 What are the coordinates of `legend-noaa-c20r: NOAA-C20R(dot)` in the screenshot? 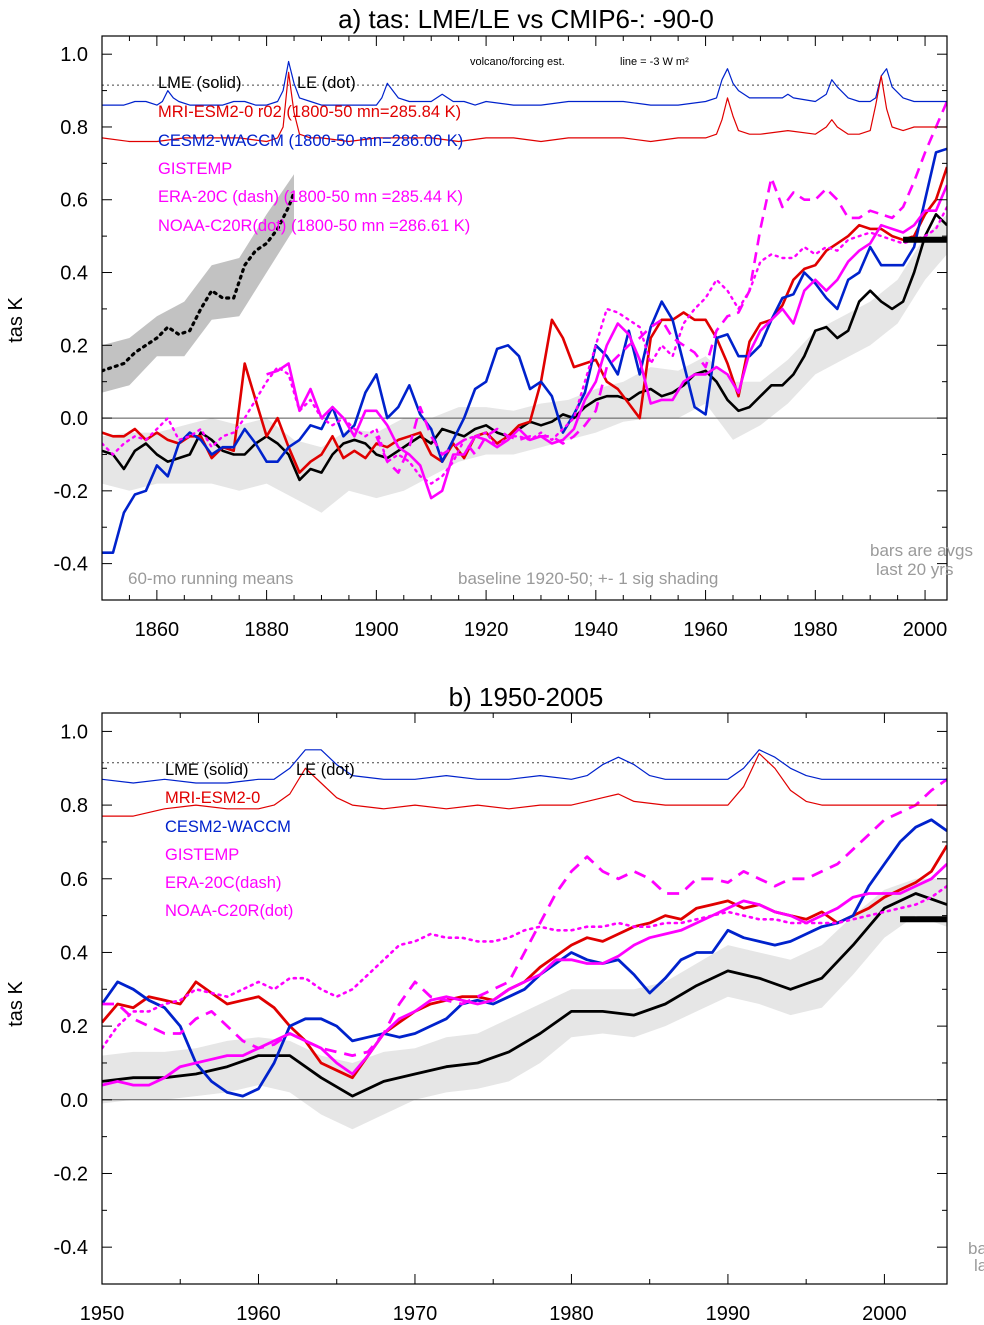 It's located at (229, 911).